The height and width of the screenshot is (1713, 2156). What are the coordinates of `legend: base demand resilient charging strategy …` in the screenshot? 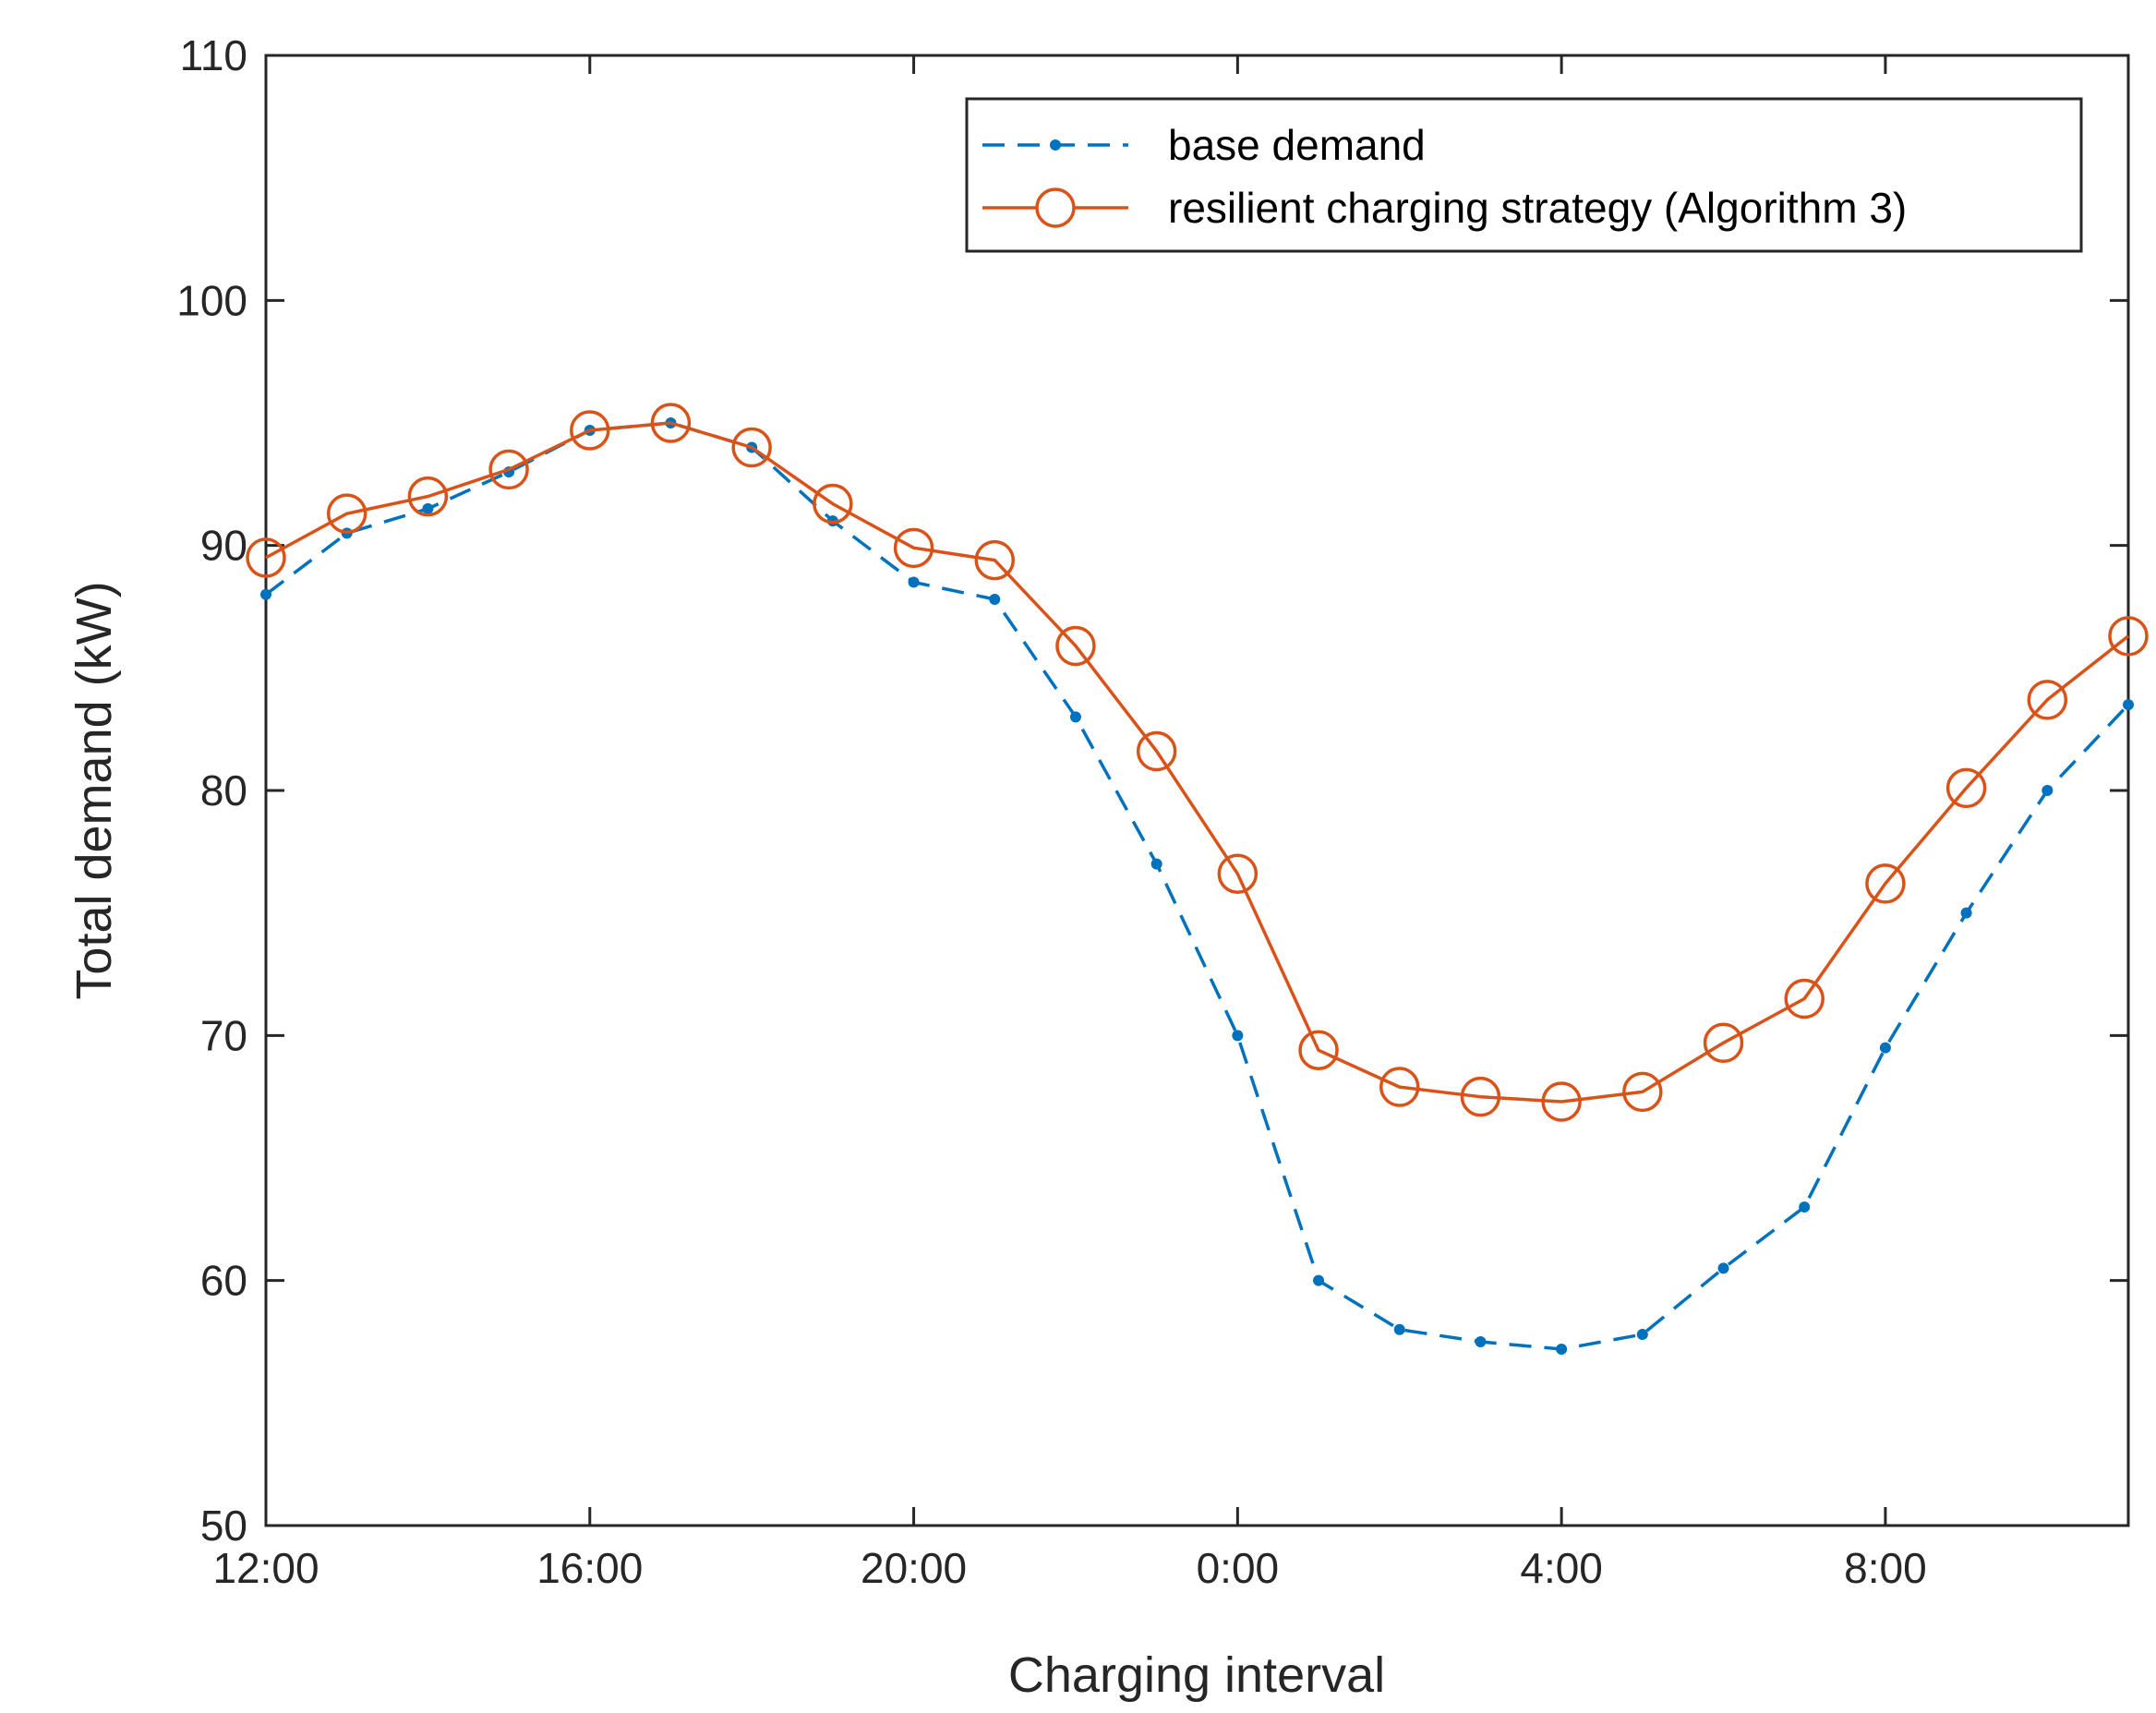 It's located at (1524, 175).